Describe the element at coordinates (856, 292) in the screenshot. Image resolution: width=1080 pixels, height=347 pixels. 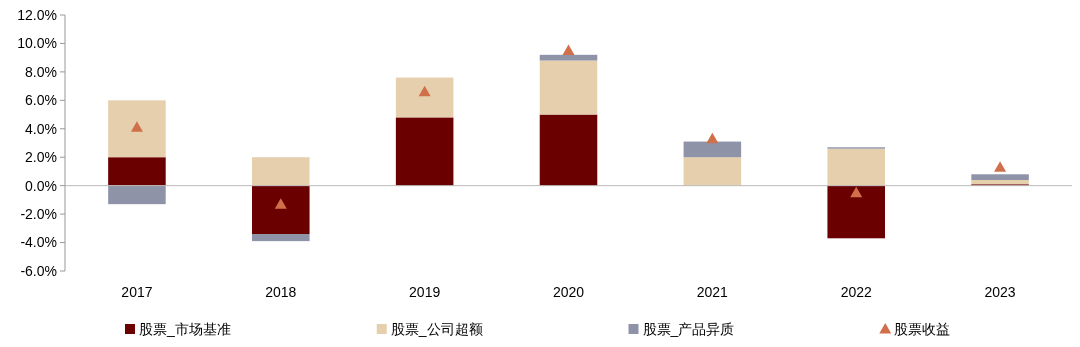
I see `x-tick-label: 2022` at that location.